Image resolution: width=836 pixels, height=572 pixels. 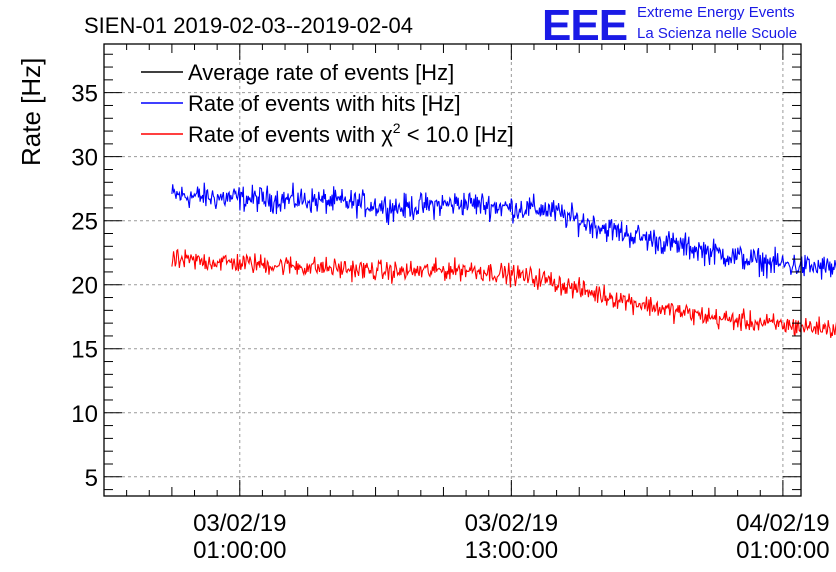 I want to click on legend-item-hits: Rate of events with hits [Hz], so click(x=301, y=103).